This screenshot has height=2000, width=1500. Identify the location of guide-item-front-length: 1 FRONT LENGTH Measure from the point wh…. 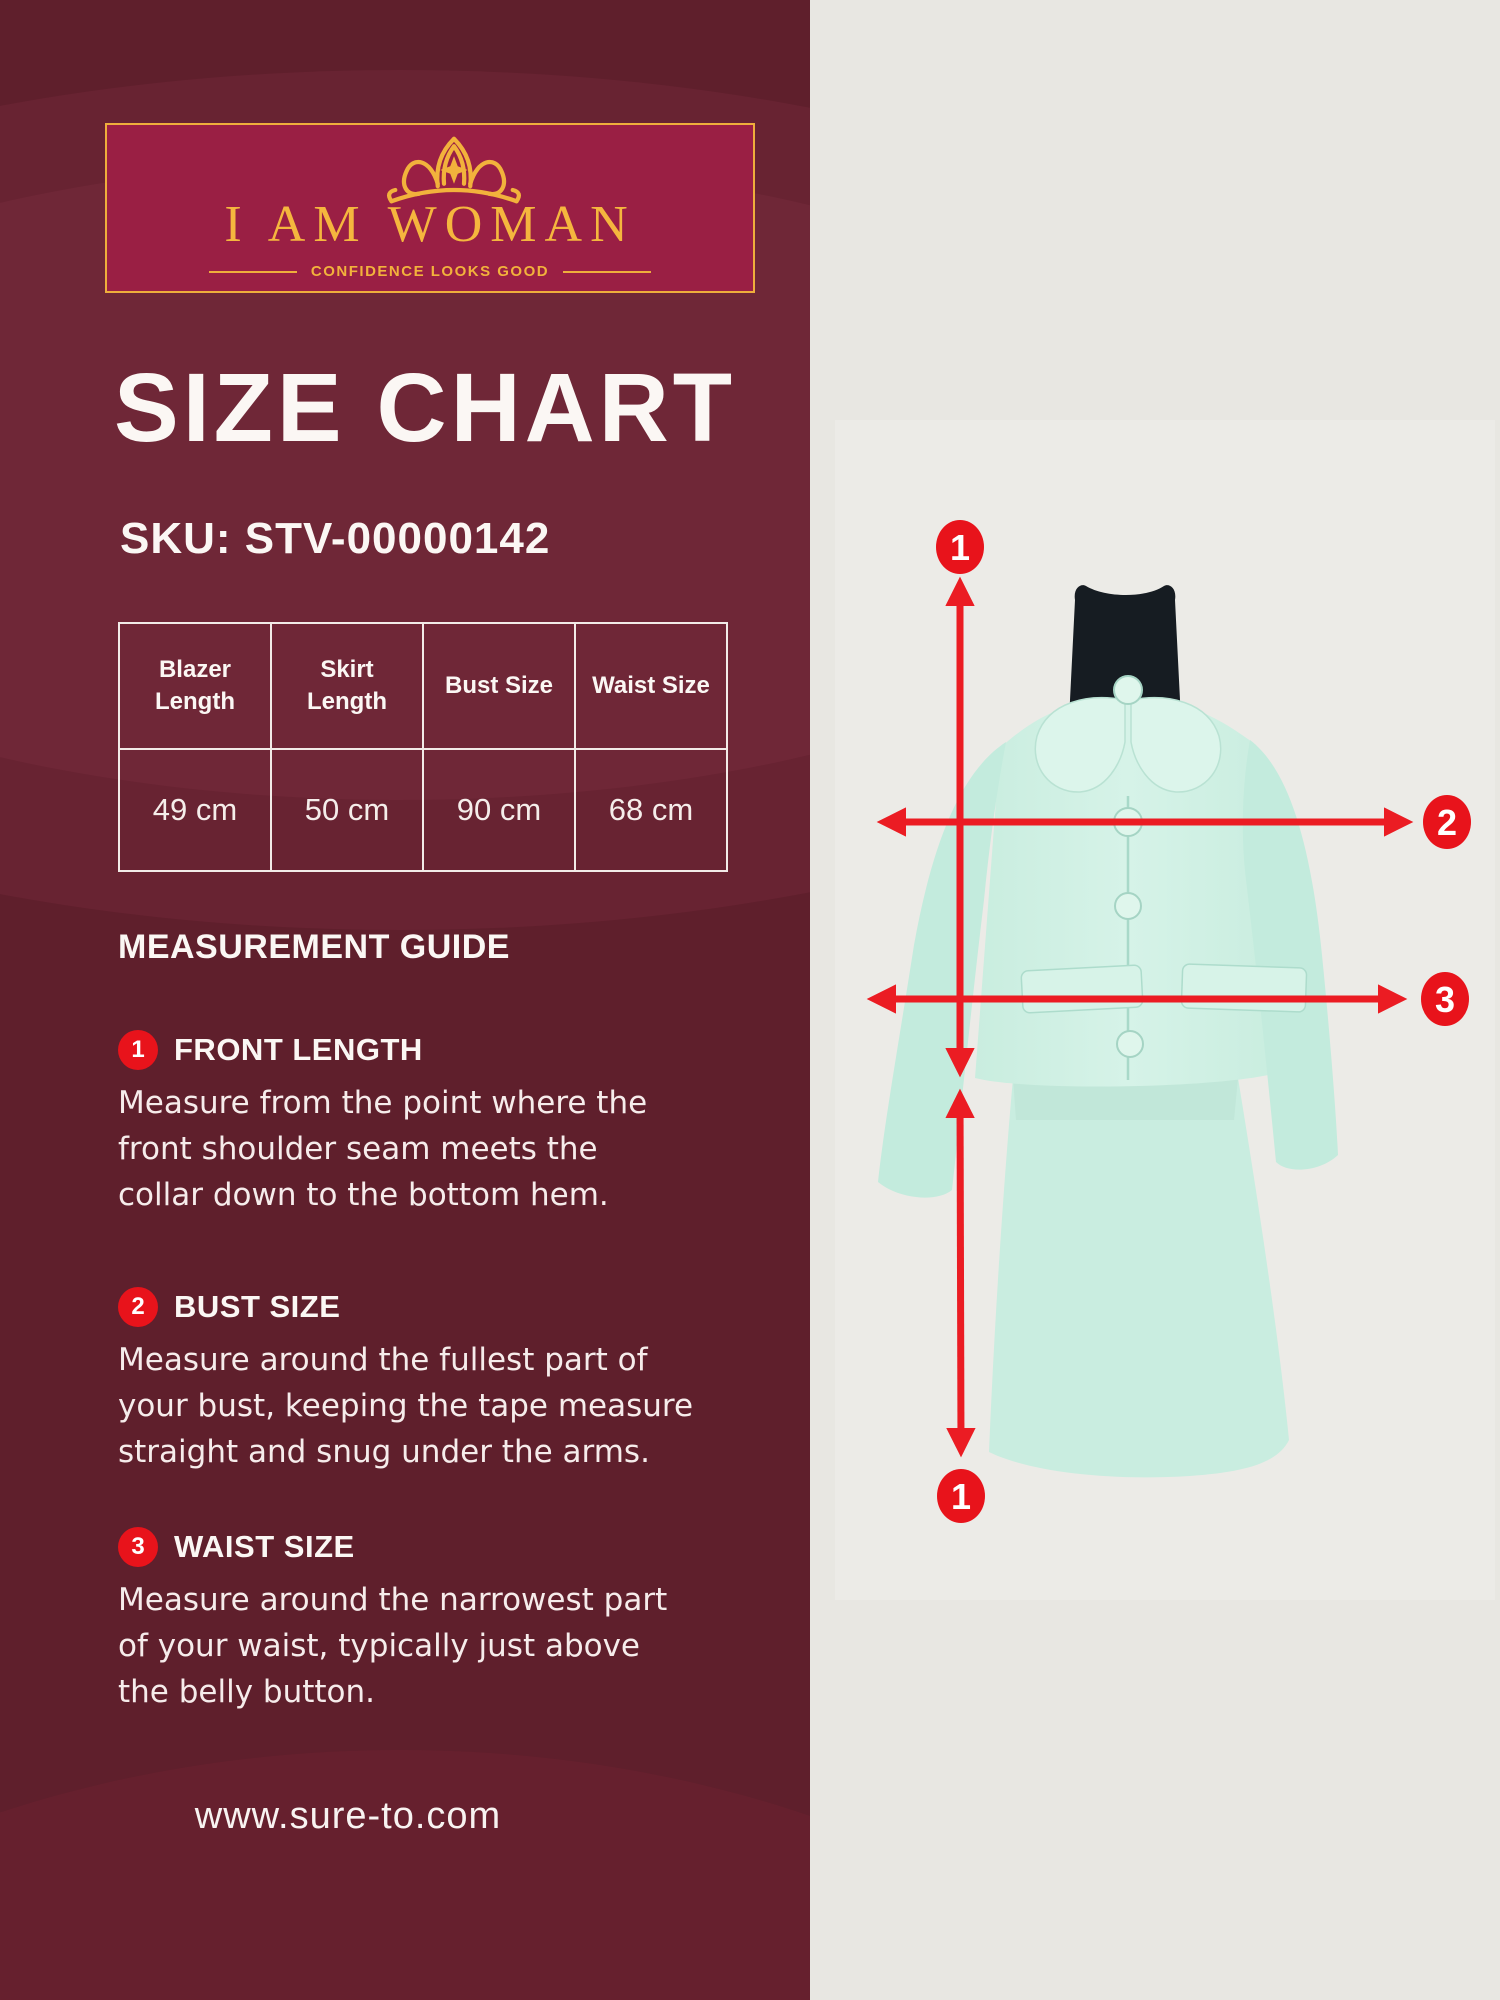
(428, 1124).